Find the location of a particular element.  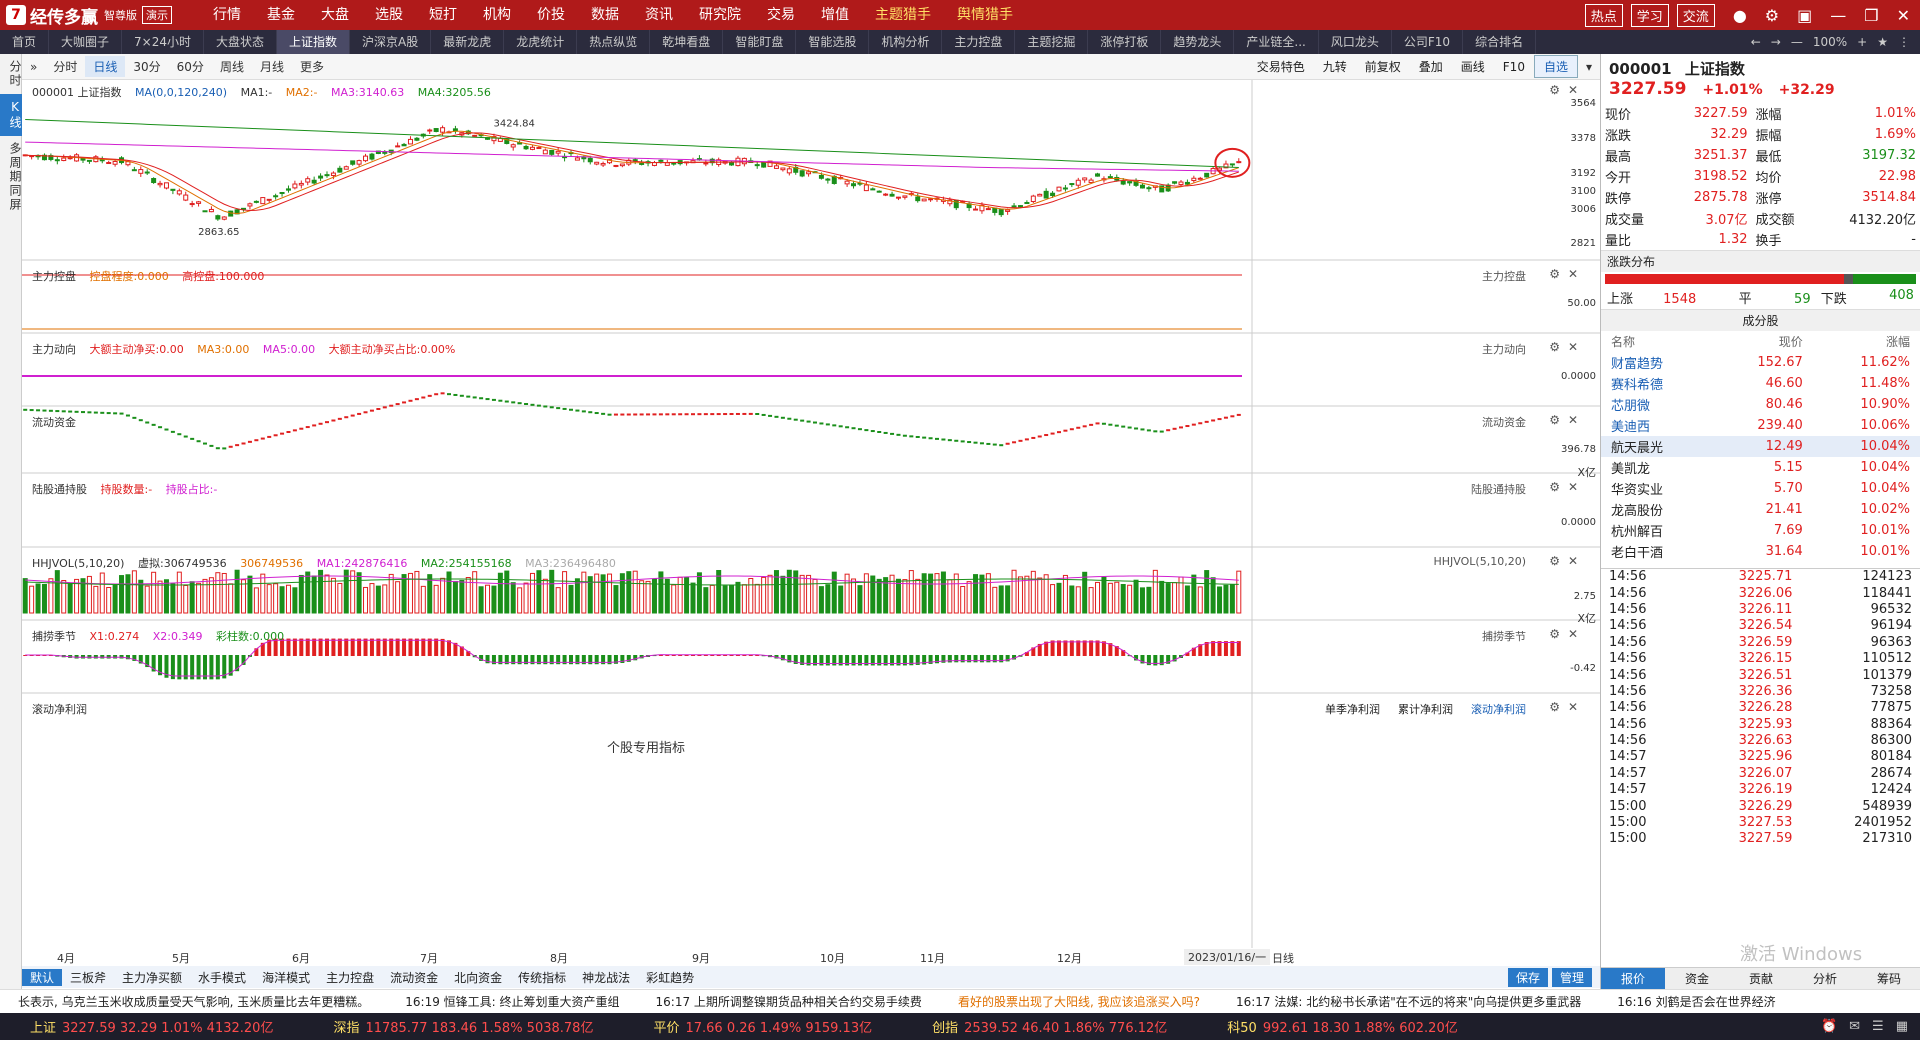

tab-11: 智能选股 is located at coordinates (833, 42).